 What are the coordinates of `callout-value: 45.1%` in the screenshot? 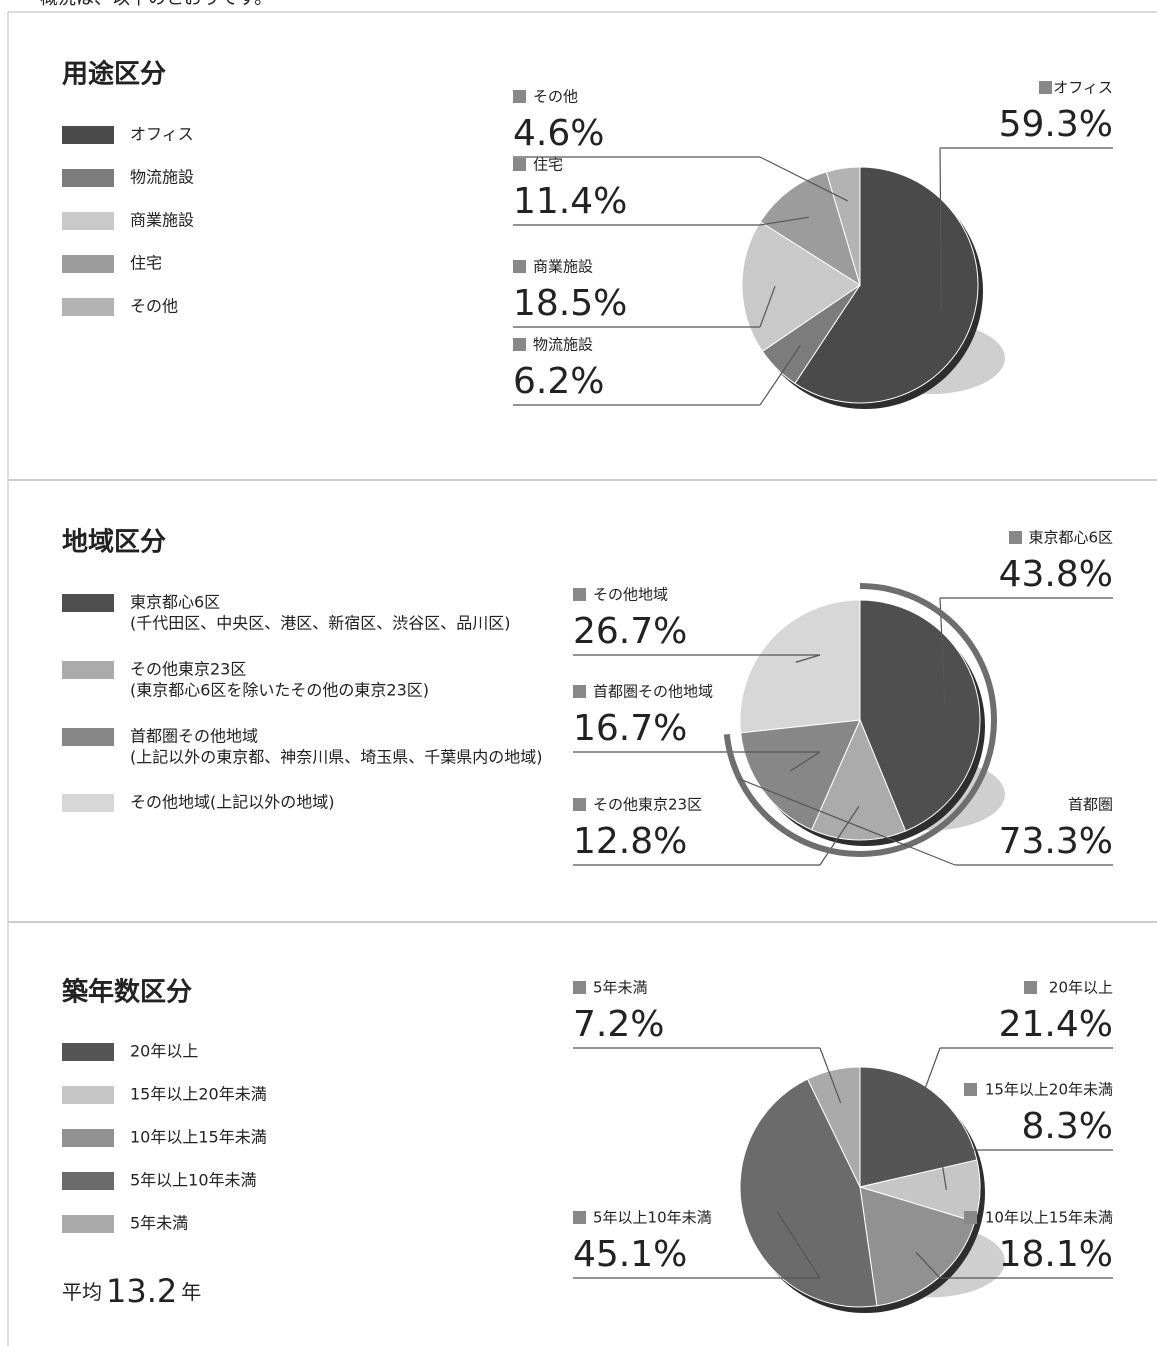 It's located at (630, 1254).